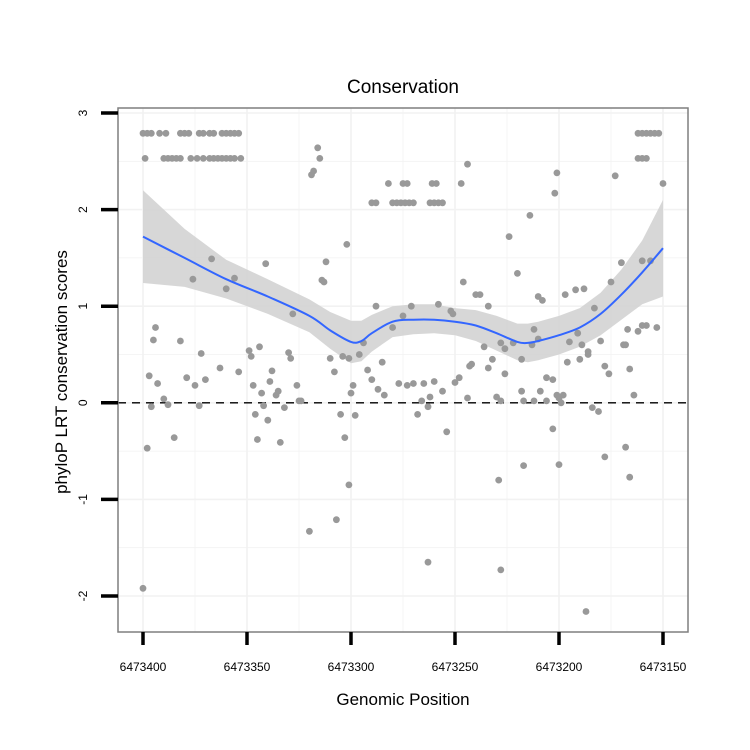  Describe the element at coordinates (83, 595) in the screenshot. I see `y-tick-label: -2` at that location.